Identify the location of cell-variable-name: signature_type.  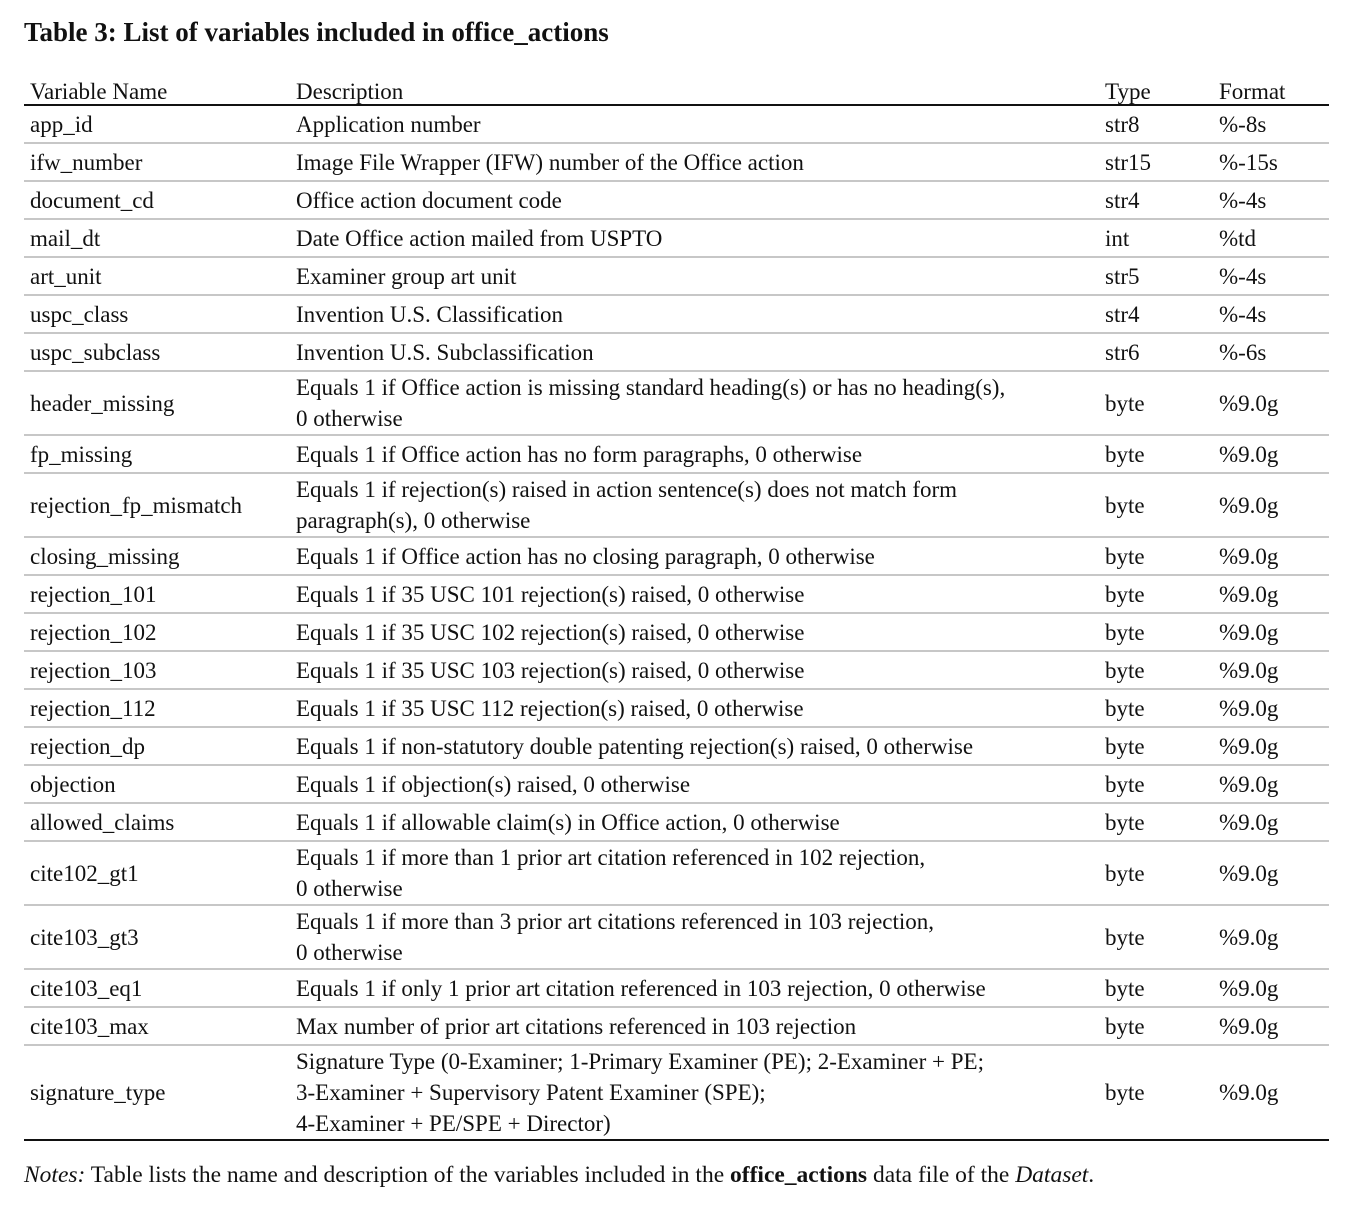
(159, 1093).